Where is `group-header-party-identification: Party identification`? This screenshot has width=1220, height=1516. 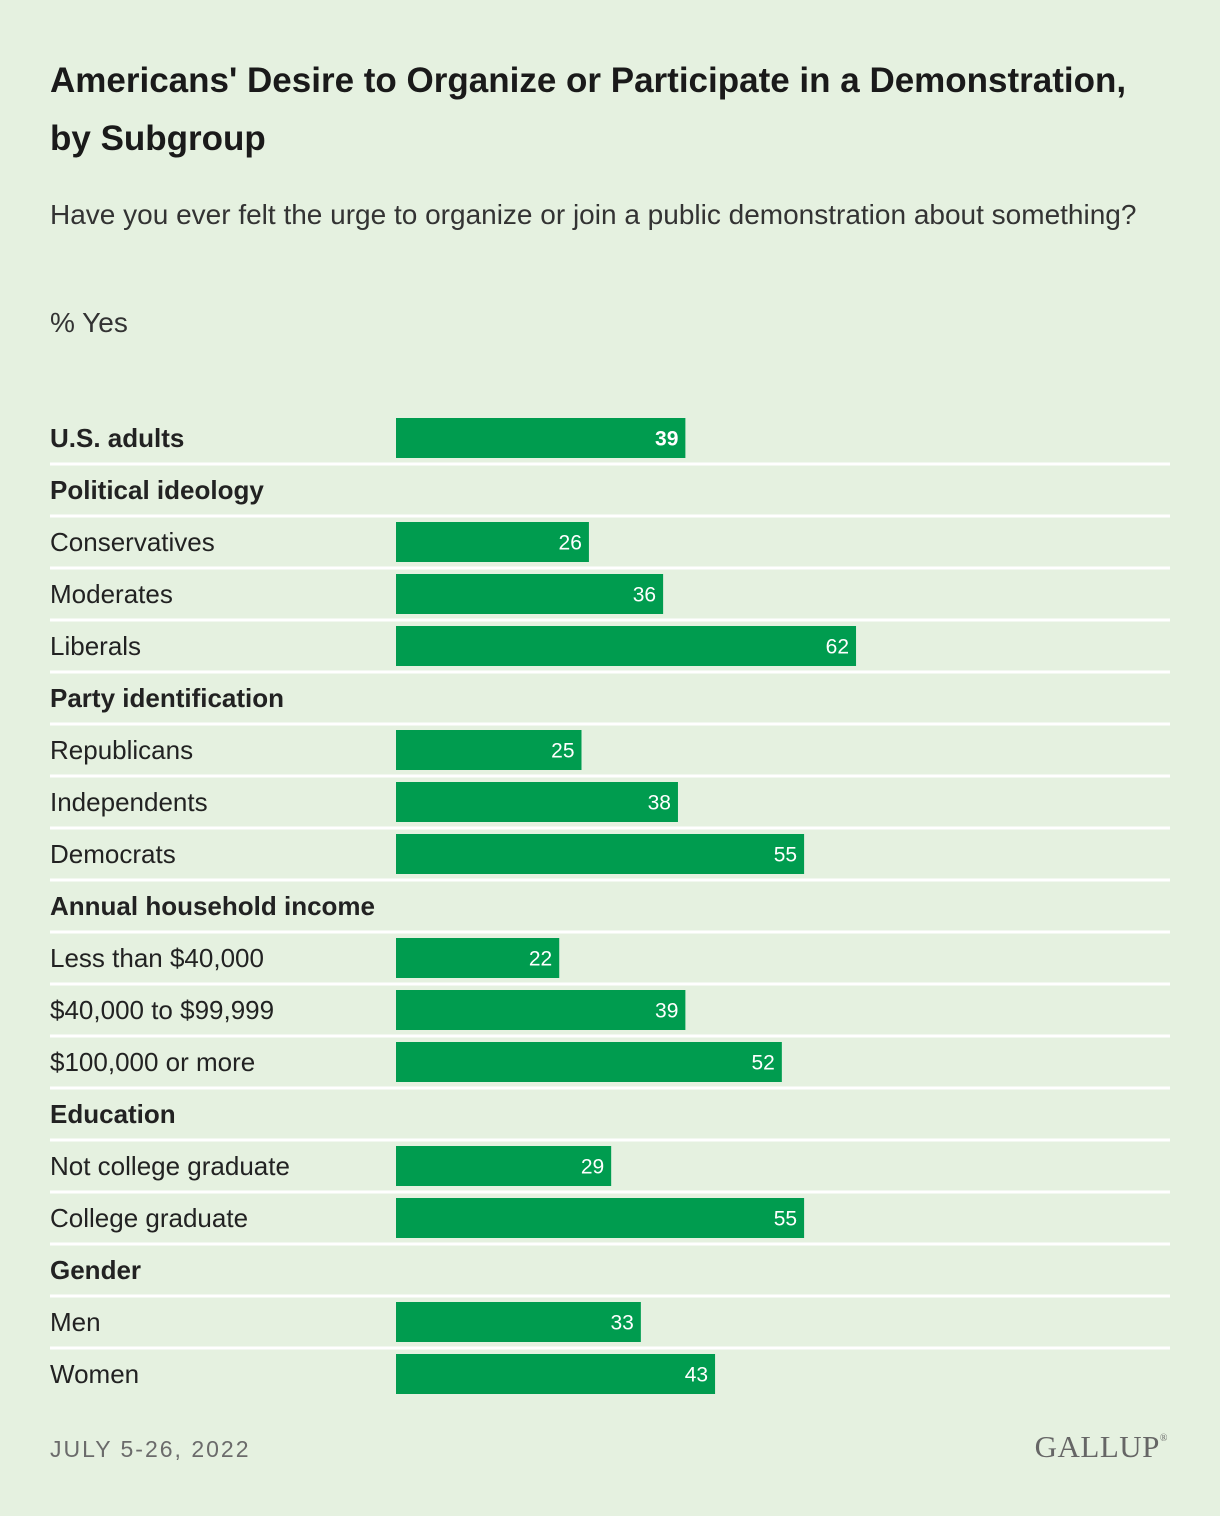
group-header-party-identification: Party identification is located at coordinates (167, 698).